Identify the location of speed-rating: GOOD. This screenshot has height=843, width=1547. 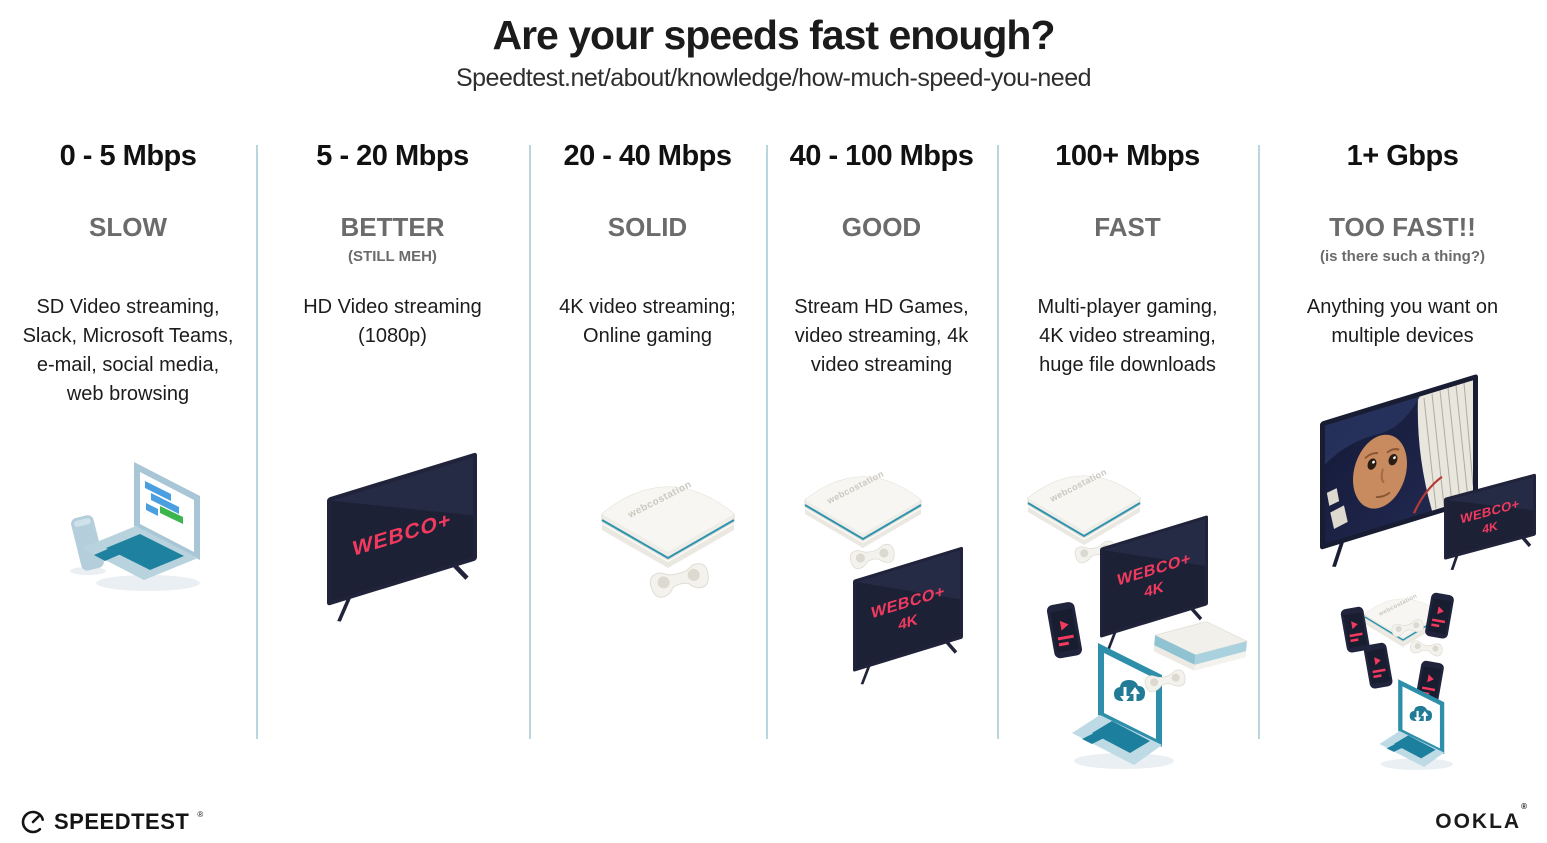
(881, 227).